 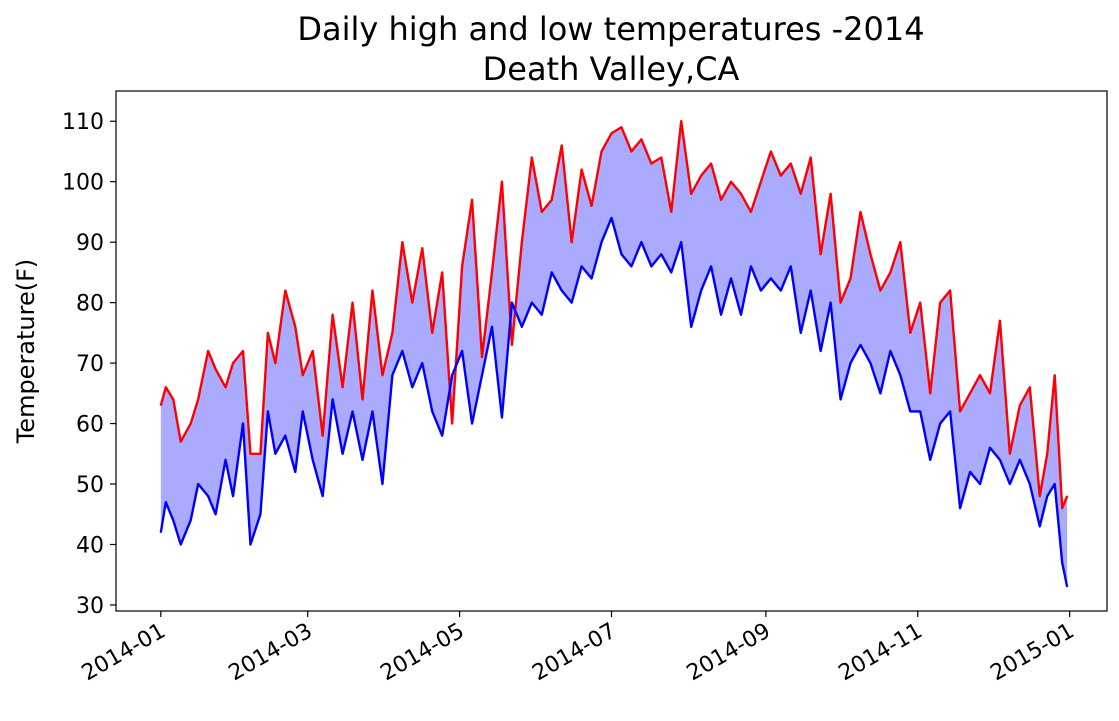 I want to click on y-tick-label: 70, so click(x=90, y=364).